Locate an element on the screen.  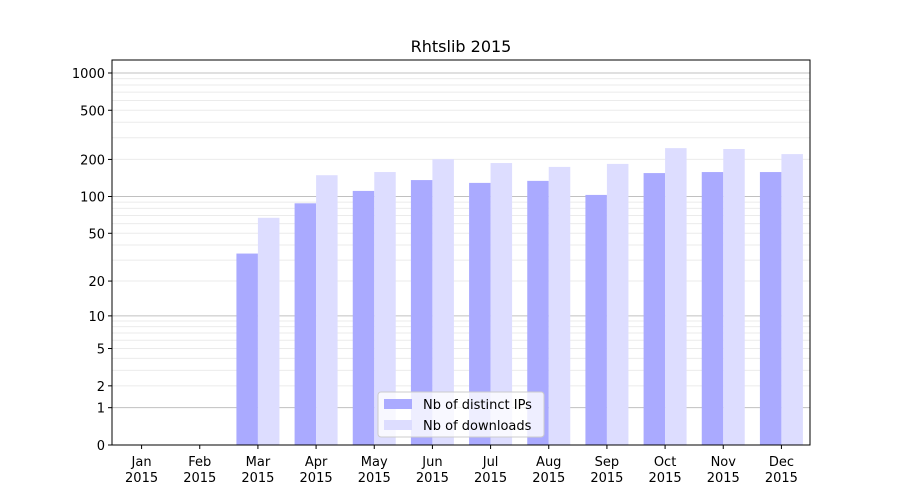
legend-box is located at coordinates (461, 414).